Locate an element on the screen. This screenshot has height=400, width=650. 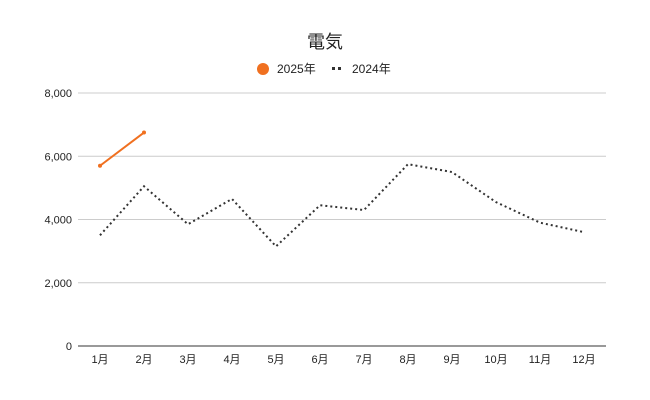
x-tick-label: 11月 is located at coordinates (540, 360).